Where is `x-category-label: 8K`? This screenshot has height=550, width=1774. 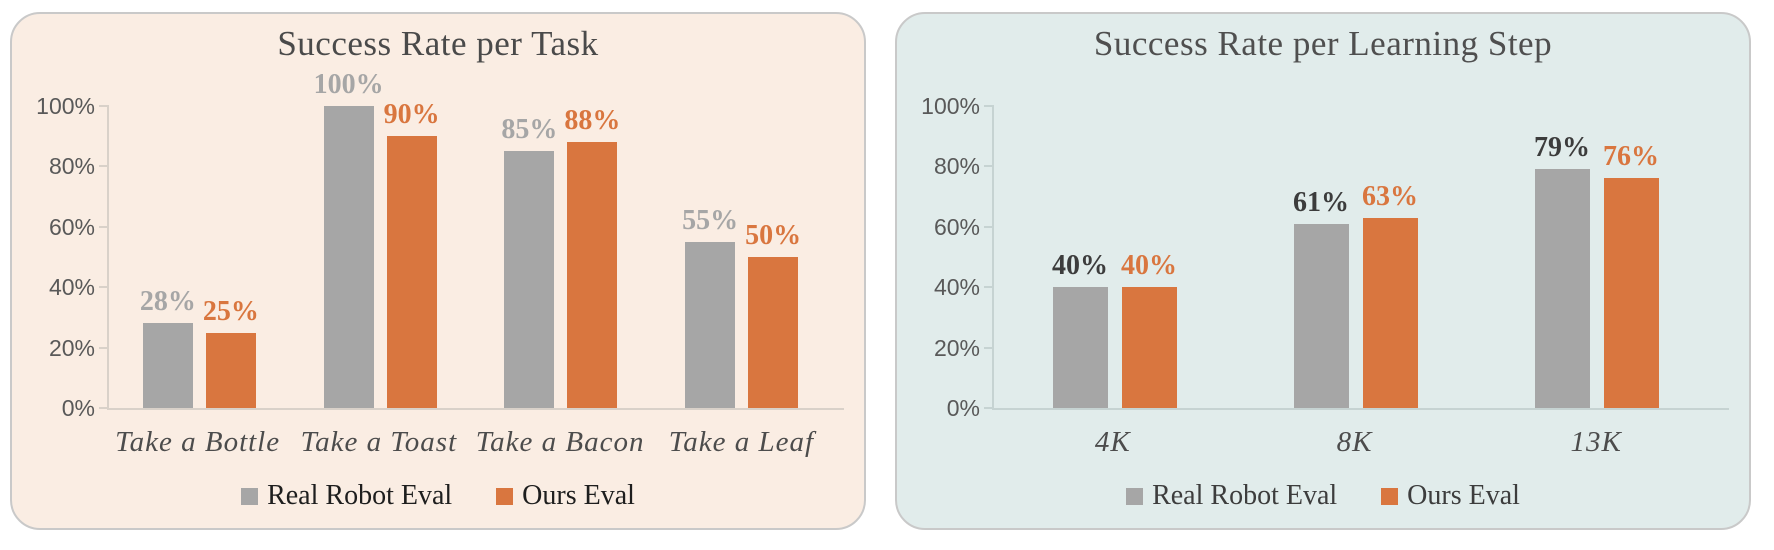
x-category-label: 8K is located at coordinates (1354, 442).